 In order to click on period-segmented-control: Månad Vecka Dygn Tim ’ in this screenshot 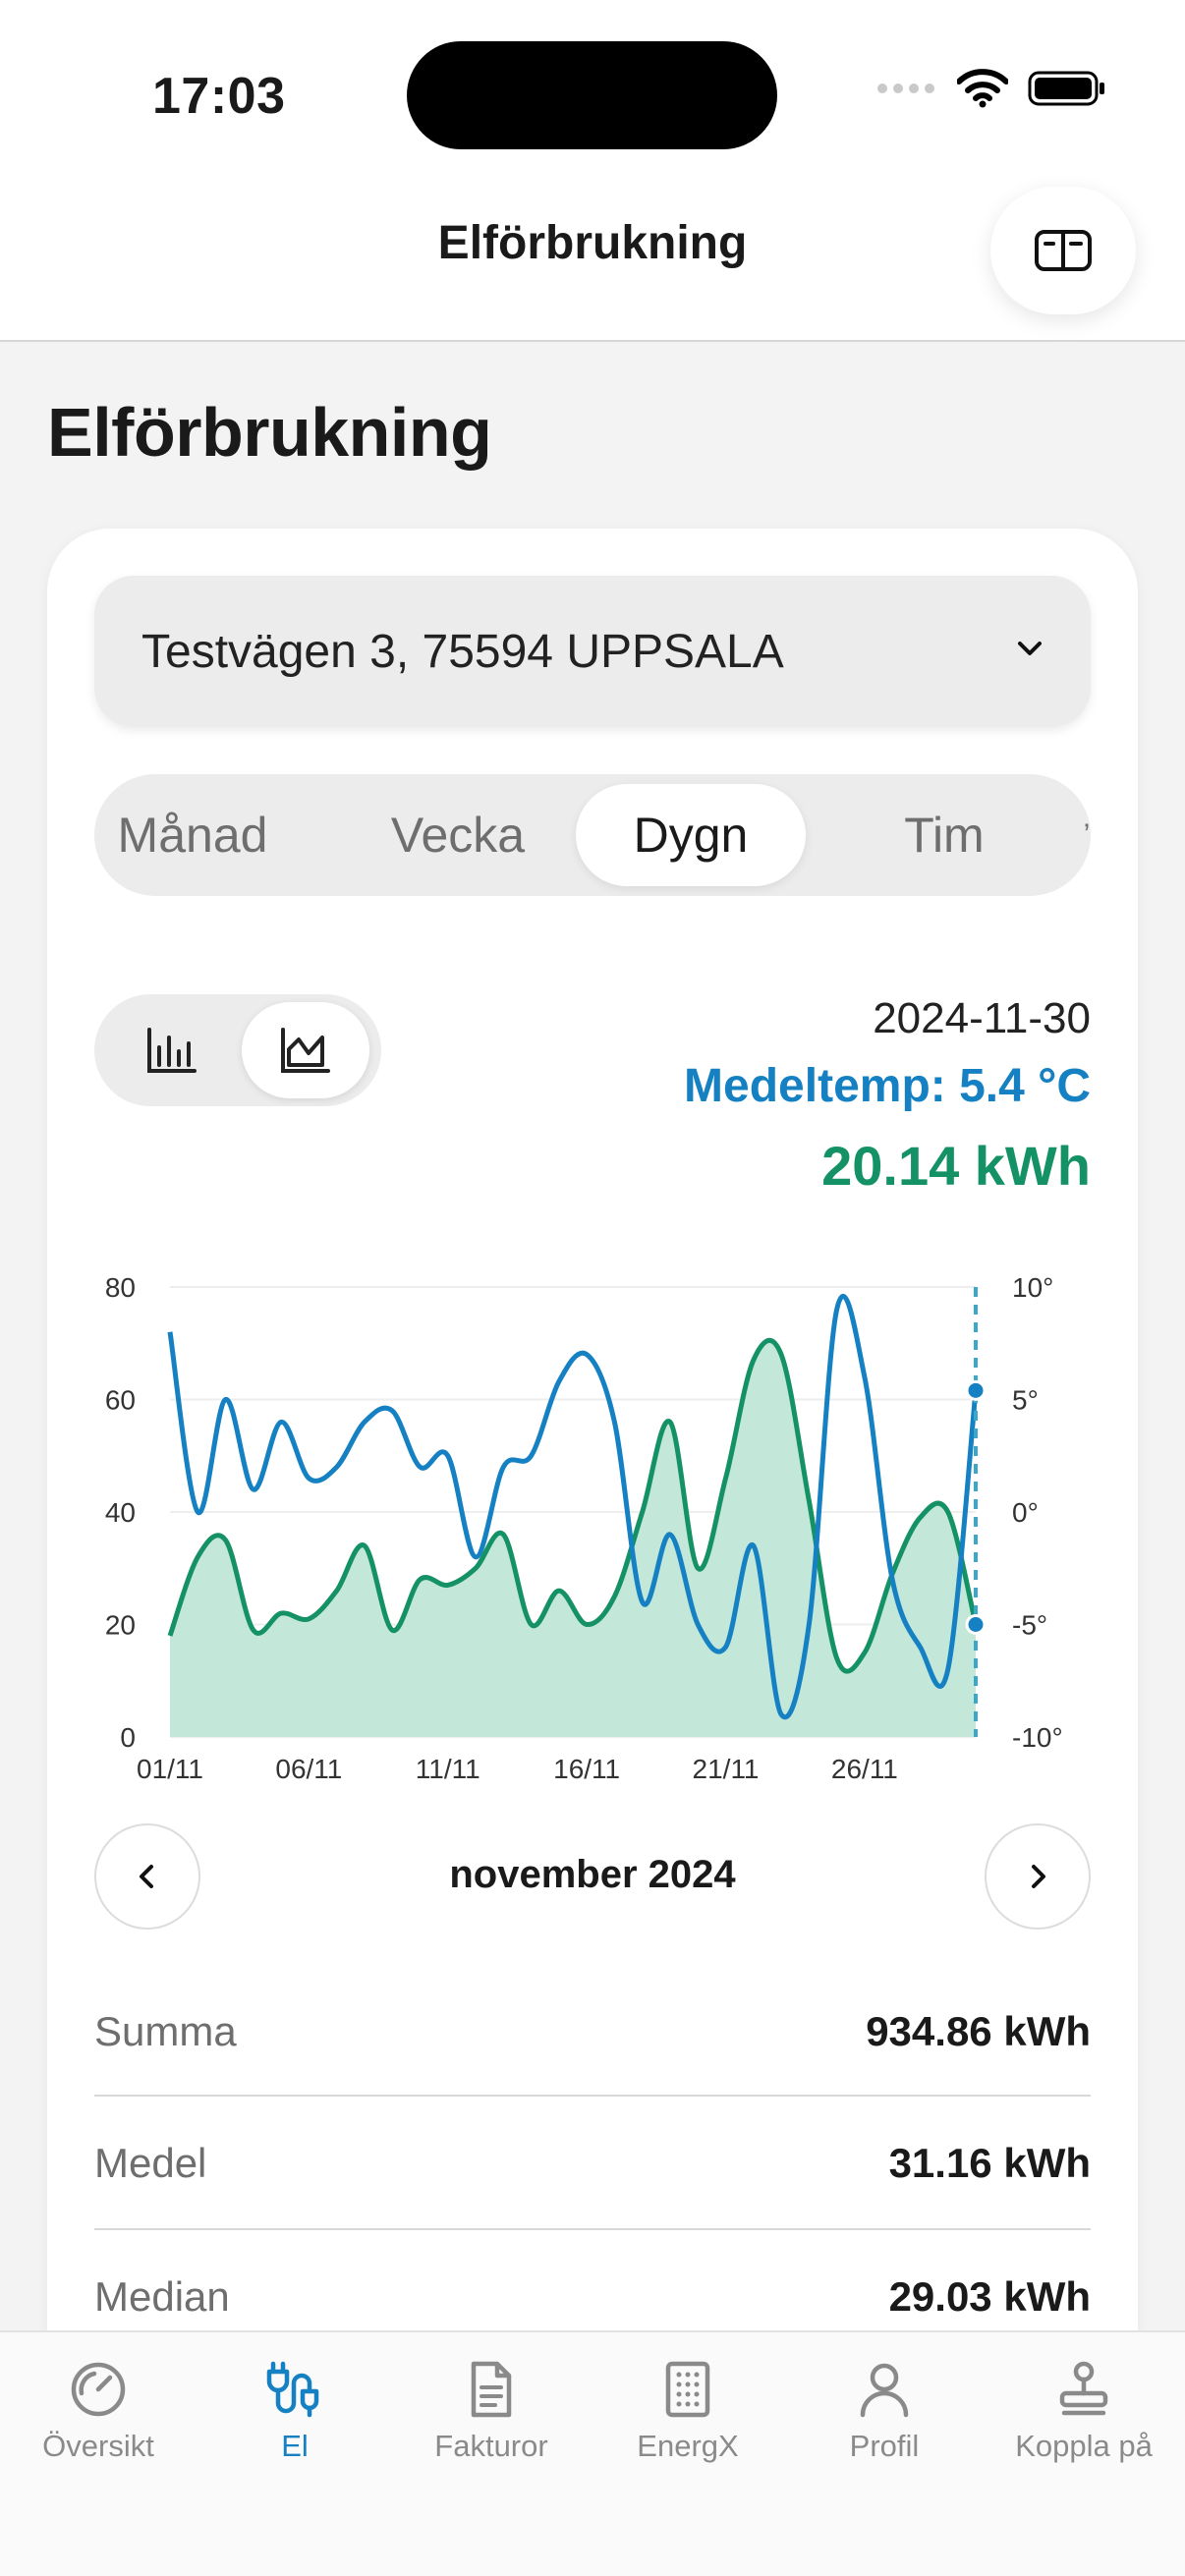, I will do `click(592, 835)`.